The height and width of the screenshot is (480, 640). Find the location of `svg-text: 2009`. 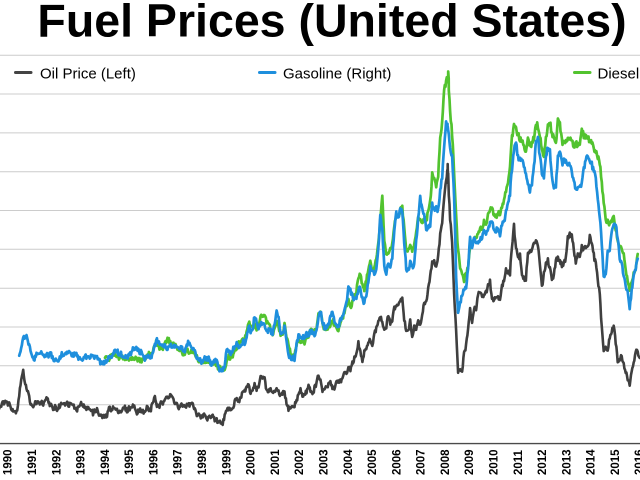

svg-text: 2009 is located at coordinates (470, 462).